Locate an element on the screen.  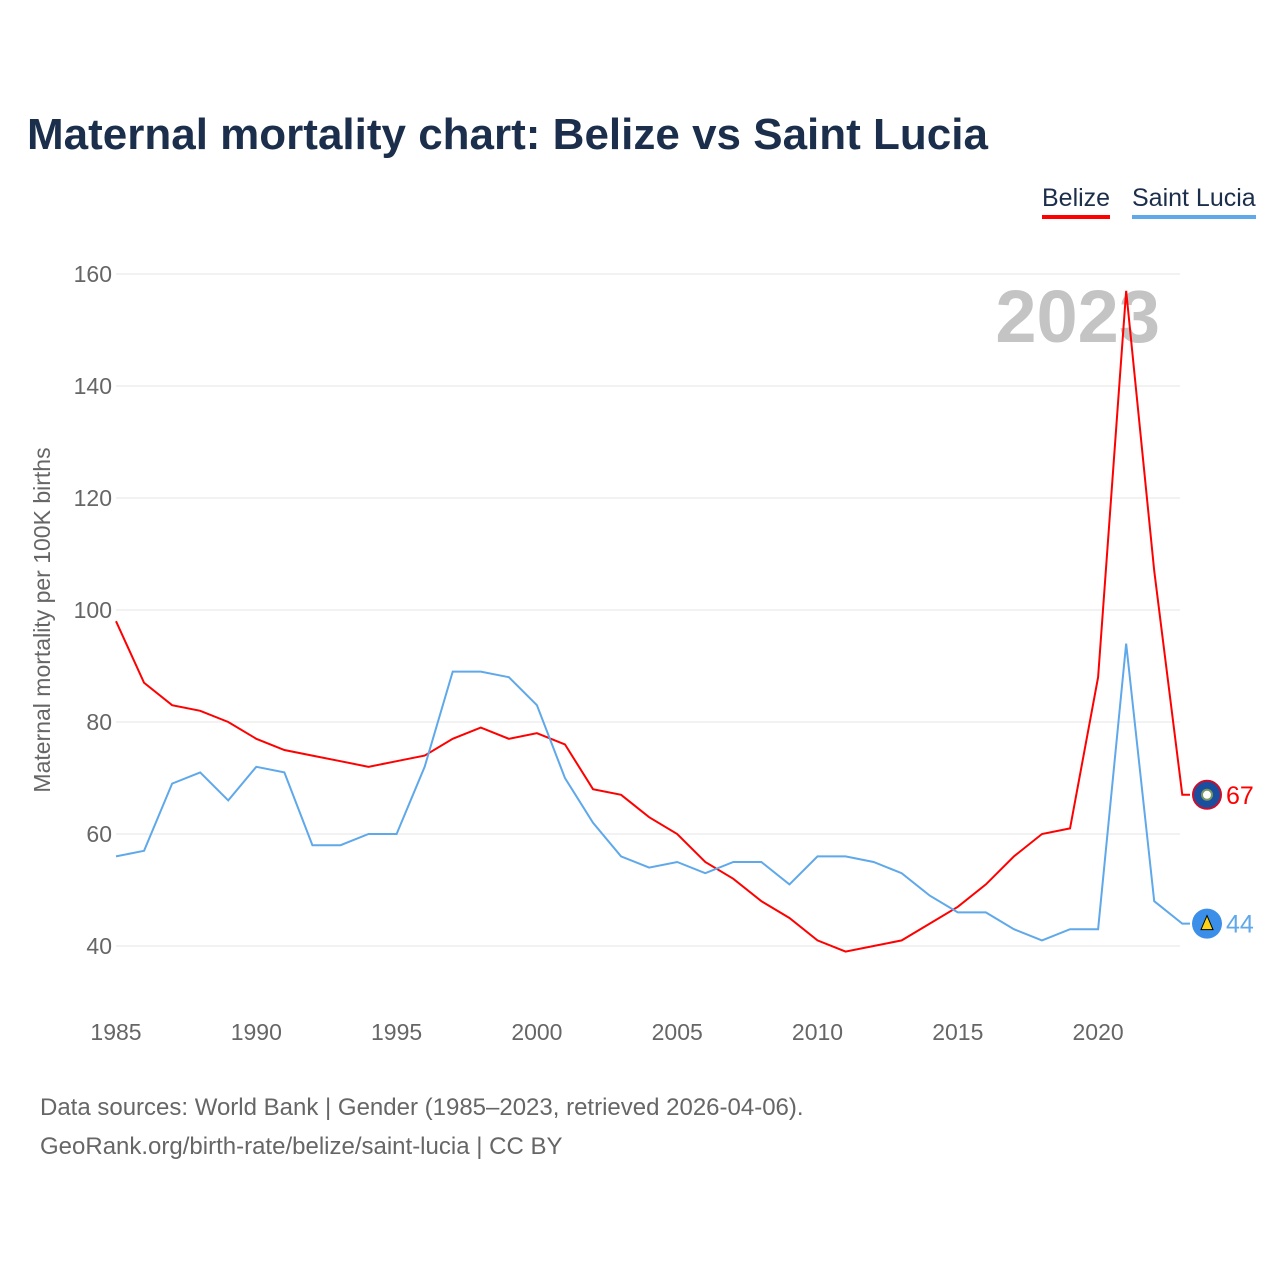
legend-saint-lucia: Saint Lucia is located at coordinates (1194, 201).